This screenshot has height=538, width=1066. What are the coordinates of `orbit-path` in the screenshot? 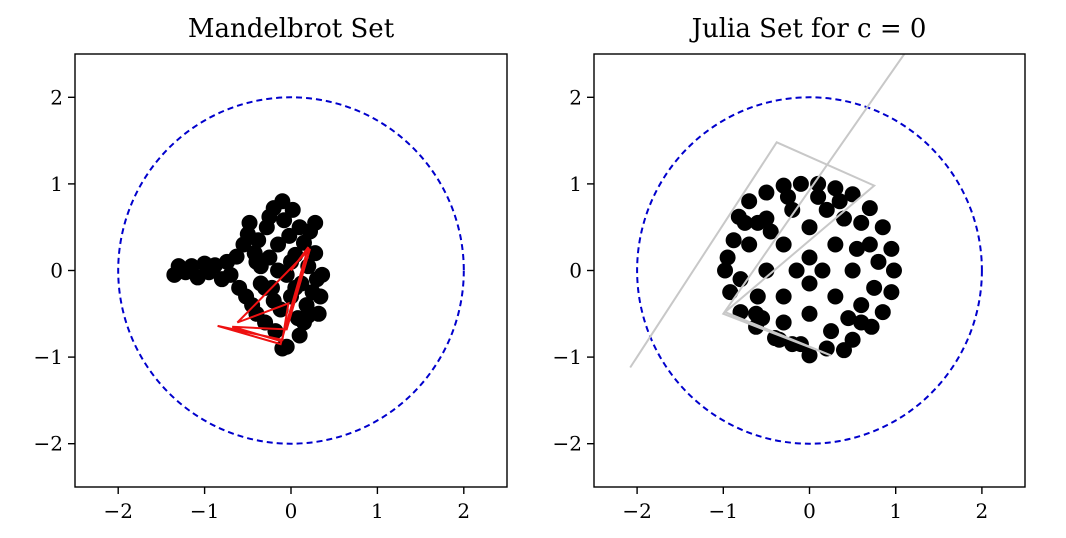 It's located at (264, 296).